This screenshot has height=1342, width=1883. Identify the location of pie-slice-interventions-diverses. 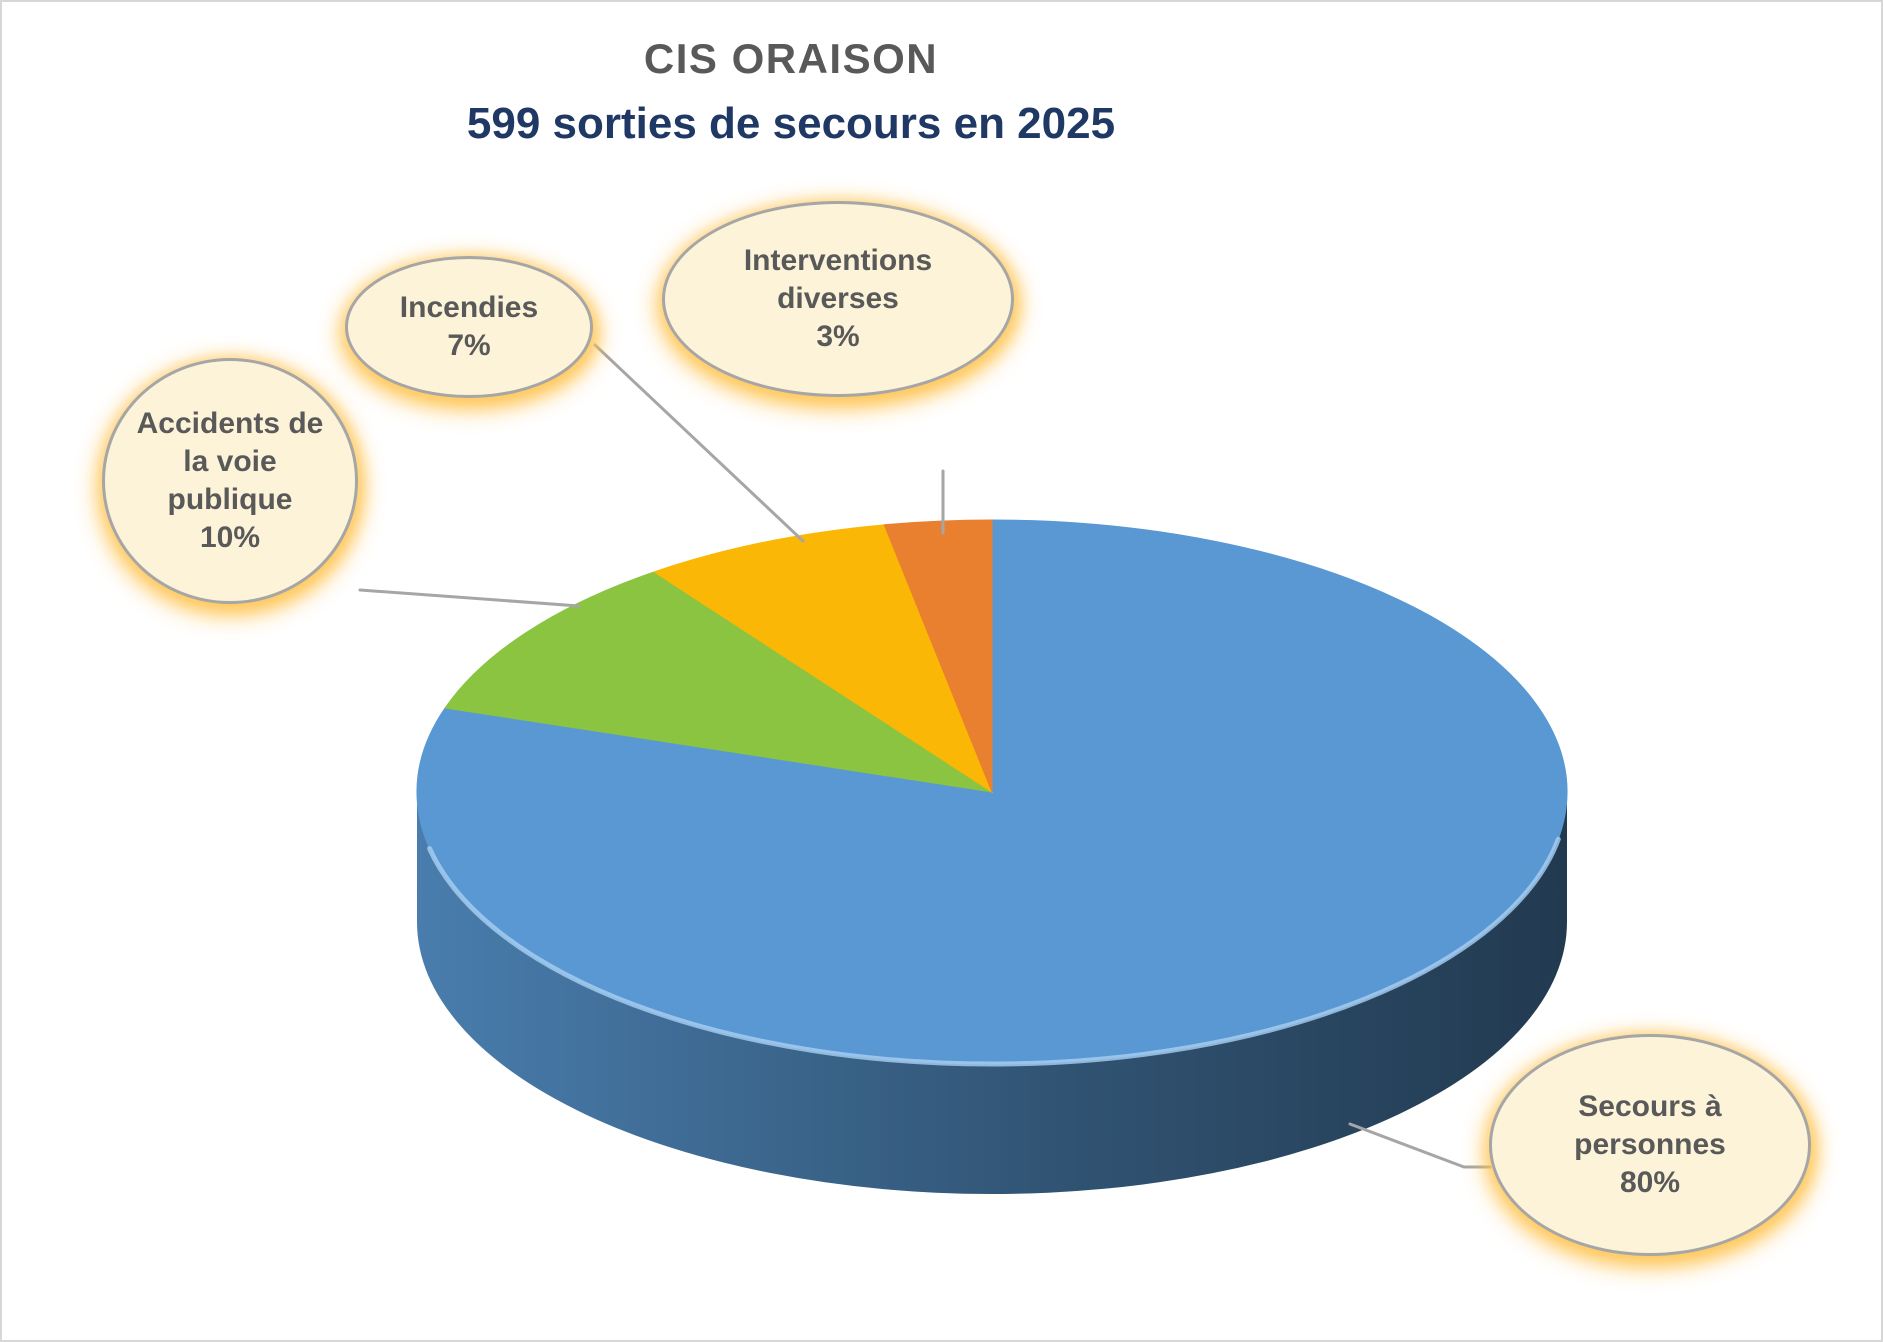
(938, 656).